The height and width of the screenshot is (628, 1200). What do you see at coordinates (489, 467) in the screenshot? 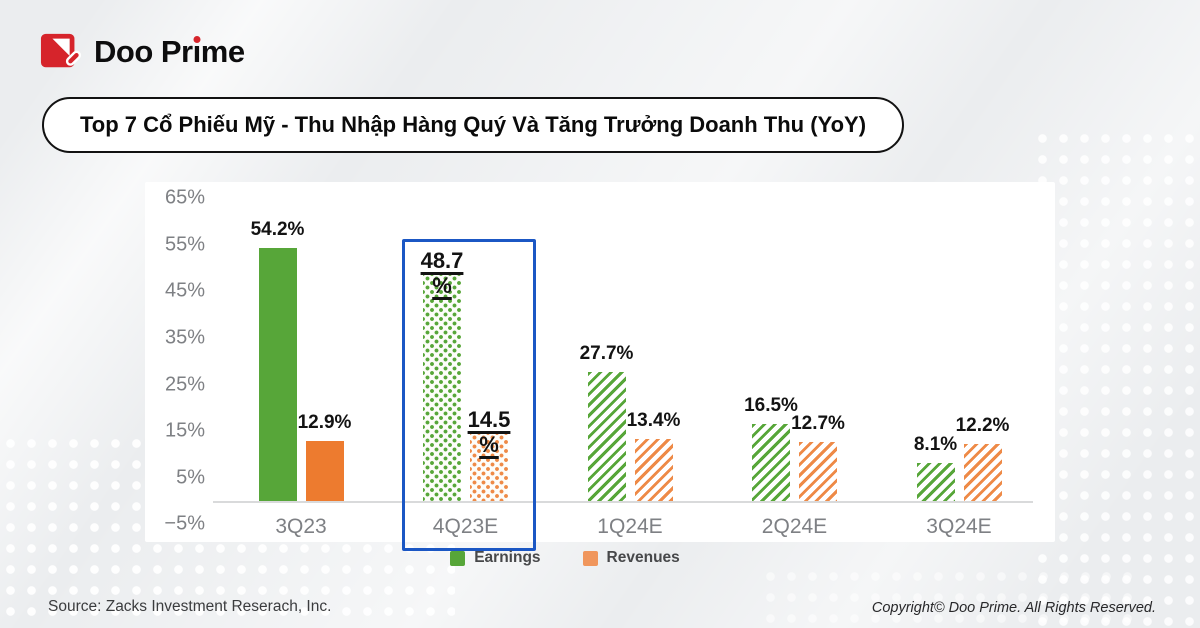
I see `bar-revenues-4q23e` at bounding box center [489, 467].